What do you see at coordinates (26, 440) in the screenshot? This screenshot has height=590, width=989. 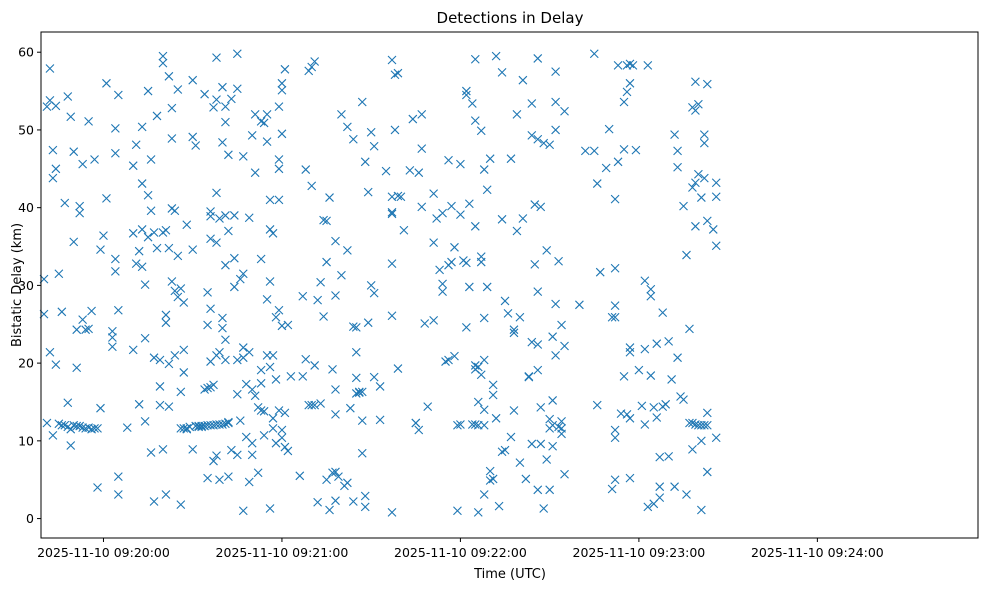 I see `y-tick-label: 10` at bounding box center [26, 440].